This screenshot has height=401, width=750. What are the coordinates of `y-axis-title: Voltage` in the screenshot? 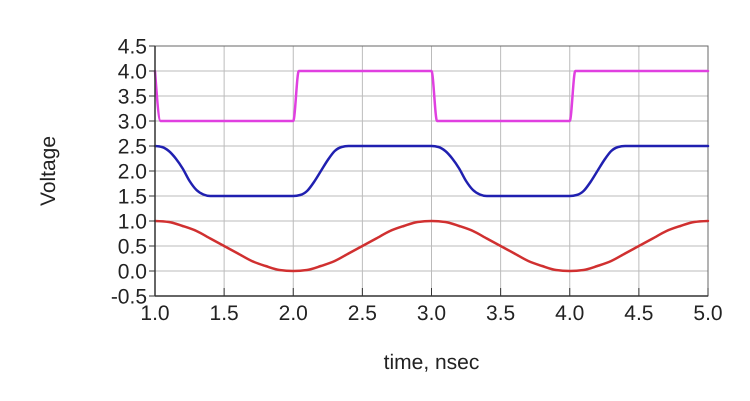 It's located at (48, 171).